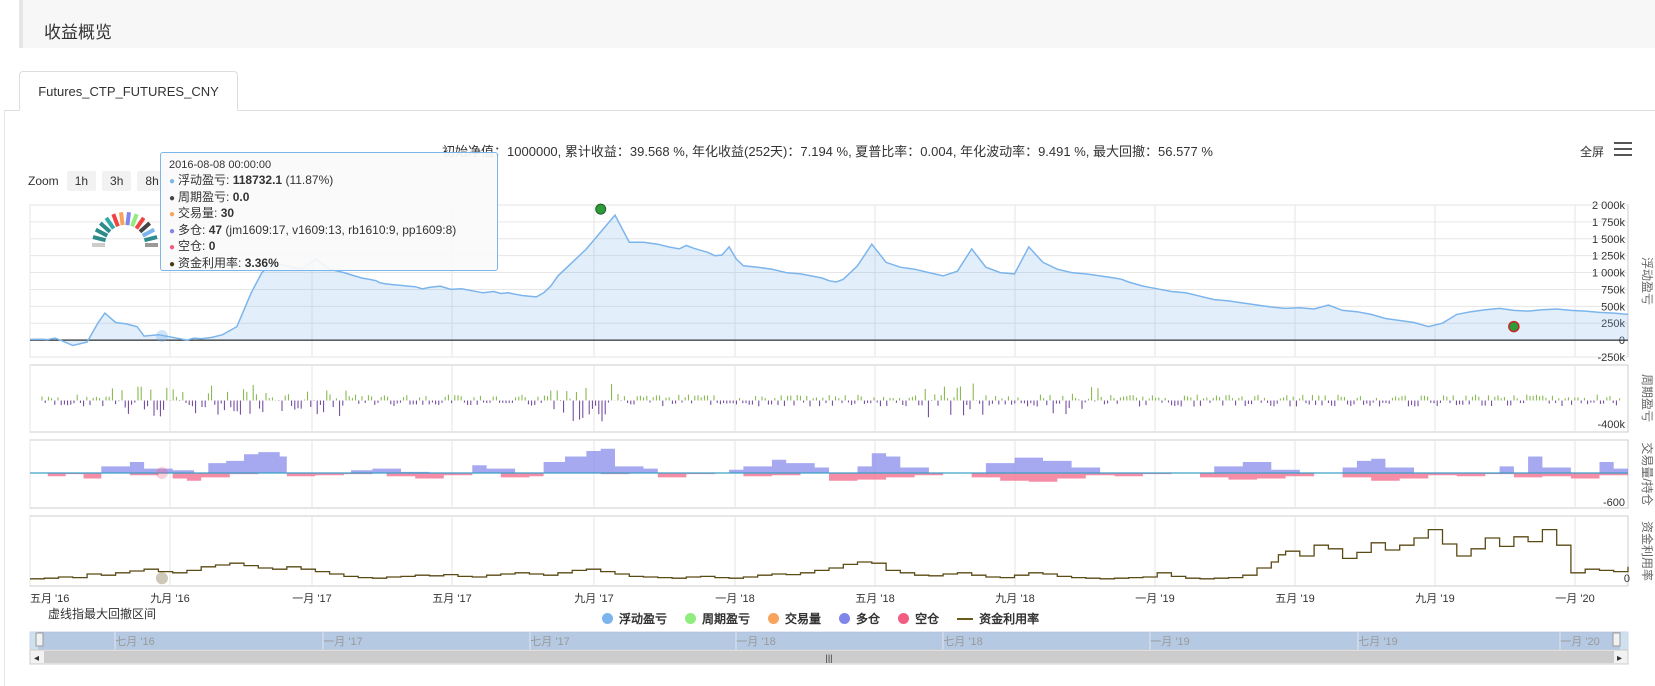 The height and width of the screenshot is (686, 1655). What do you see at coordinates (36, 658) in the screenshot?
I see `scroll-left-icon: ◂` at bounding box center [36, 658].